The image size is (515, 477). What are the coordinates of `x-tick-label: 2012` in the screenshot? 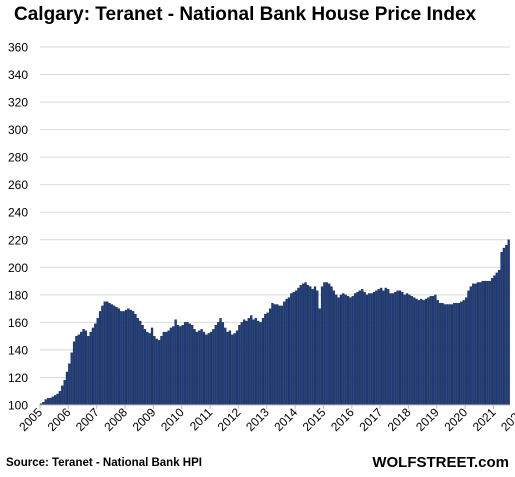 It's located at (229, 419).